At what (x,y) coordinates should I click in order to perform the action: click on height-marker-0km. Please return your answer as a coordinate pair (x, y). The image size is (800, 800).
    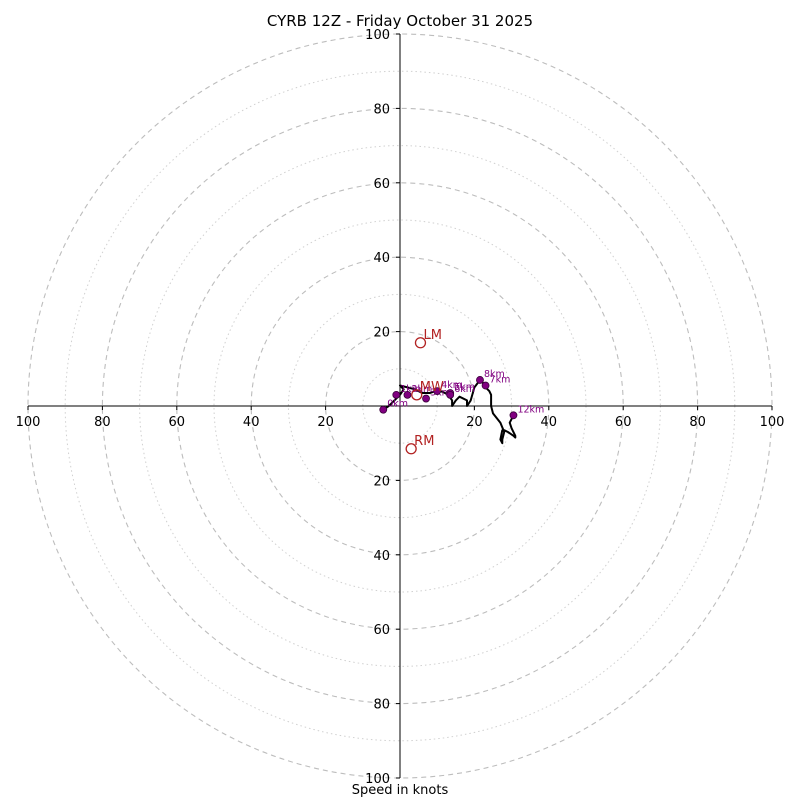
    Looking at the image, I should click on (383, 409).